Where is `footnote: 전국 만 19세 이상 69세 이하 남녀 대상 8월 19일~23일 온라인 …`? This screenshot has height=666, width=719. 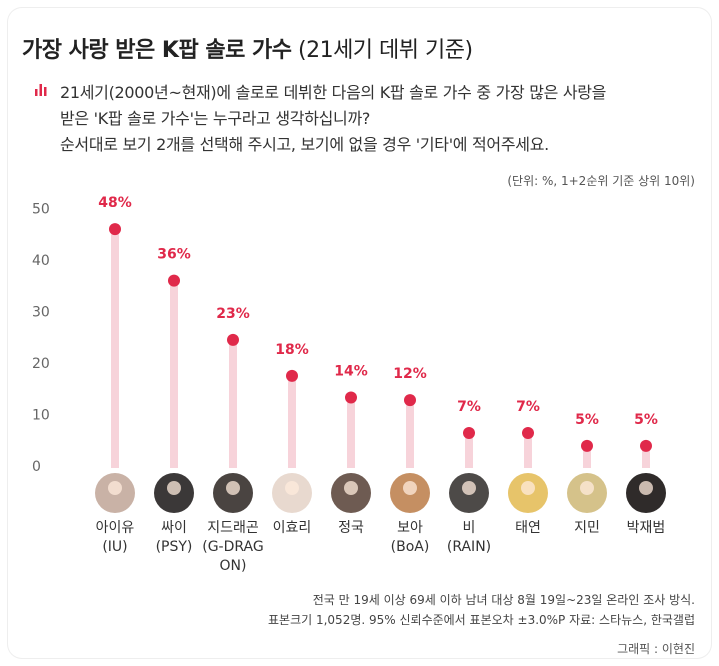
footnote: 전국 만 19세 이상 69세 이하 남녀 대상 8월 19일~23일 온라인 … is located at coordinates (481, 610).